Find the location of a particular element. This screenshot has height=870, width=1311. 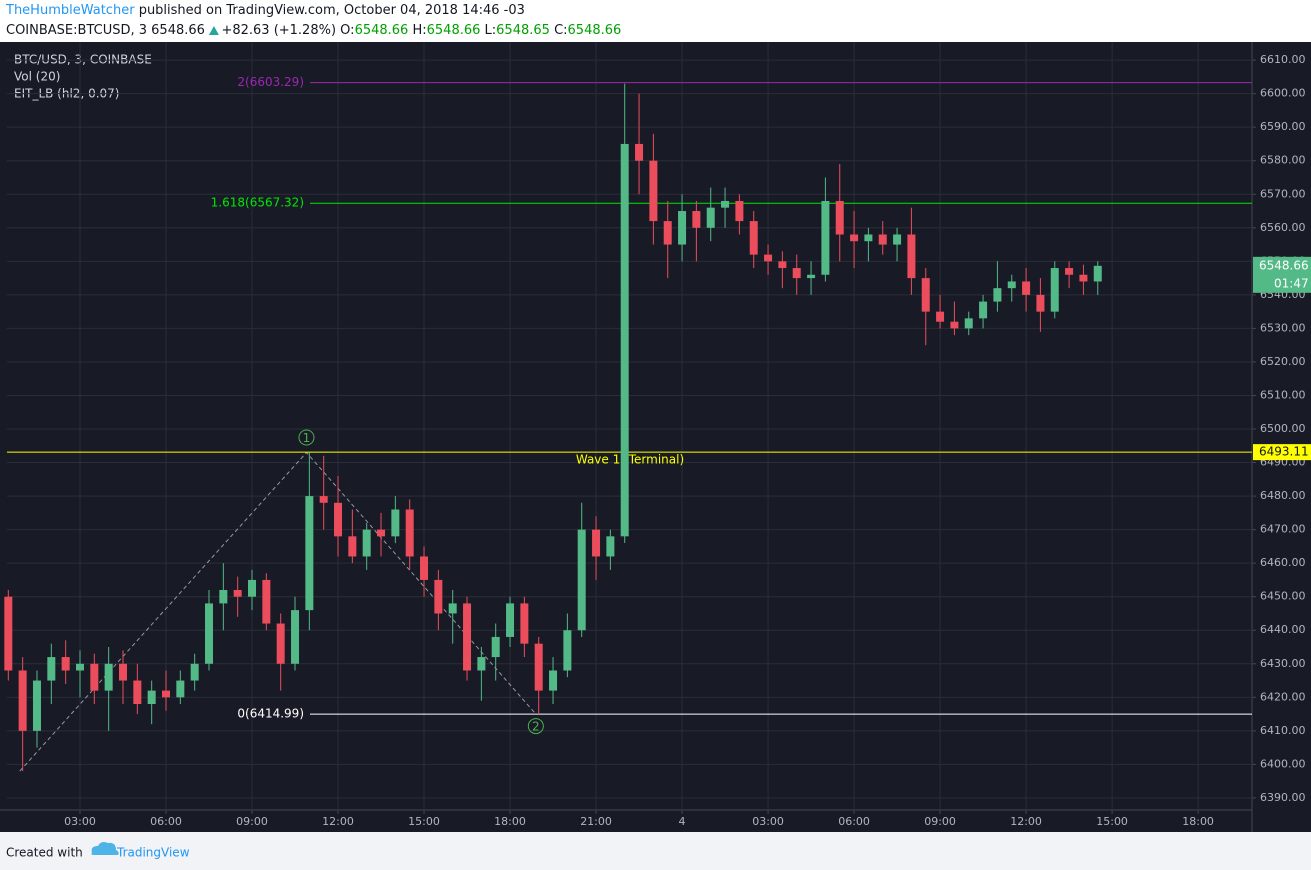

y-tick-label: 6610.00 is located at coordinates (1283, 59).